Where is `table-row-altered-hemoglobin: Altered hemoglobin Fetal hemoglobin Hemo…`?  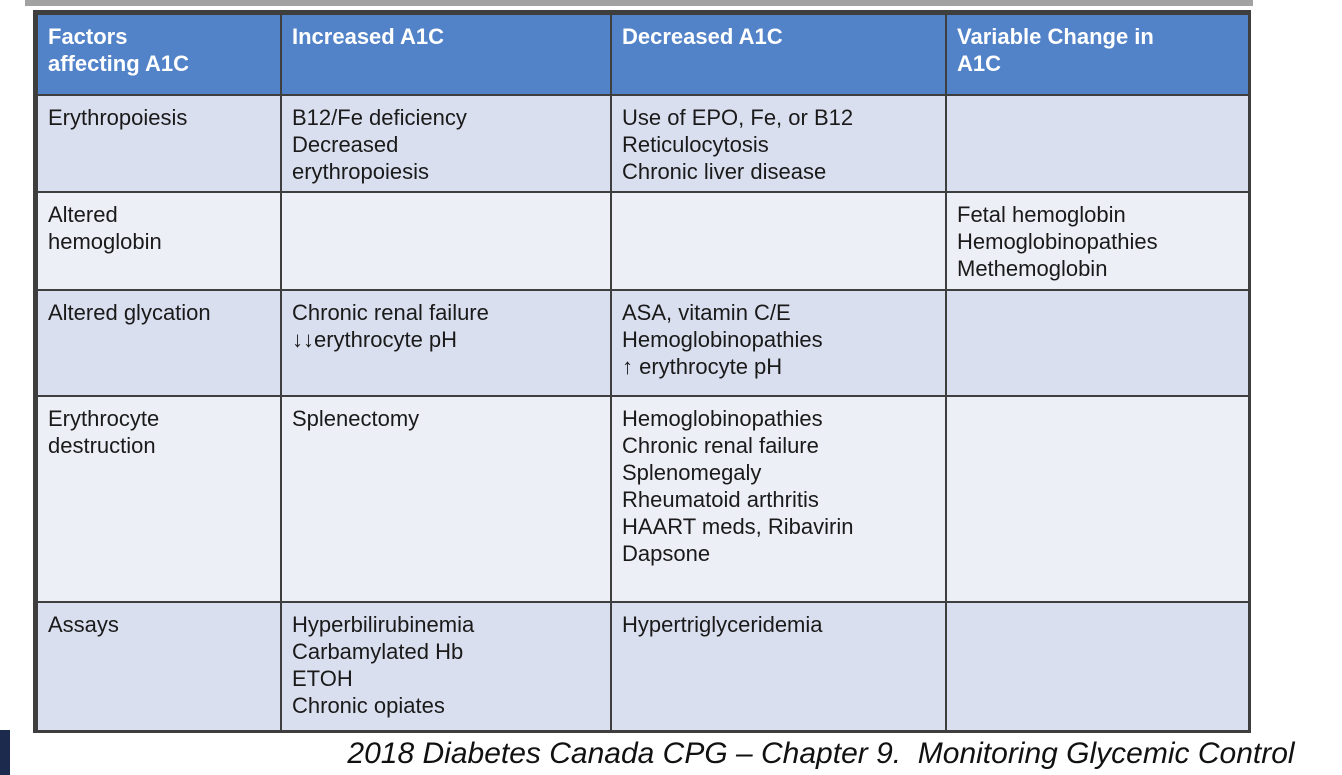
table-row-altered-hemoglobin: Altered hemoglobin Fetal hemoglobin Hemo… is located at coordinates (642, 241).